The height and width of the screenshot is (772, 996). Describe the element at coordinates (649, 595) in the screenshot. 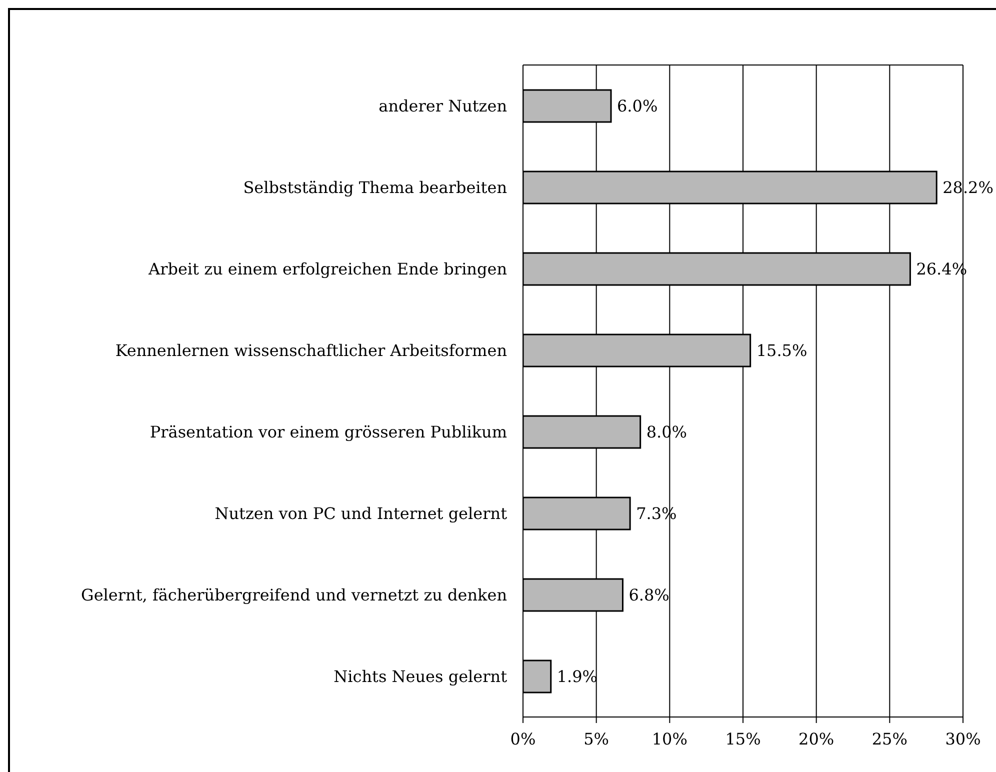

I see `data-label: 6.8%` at that location.